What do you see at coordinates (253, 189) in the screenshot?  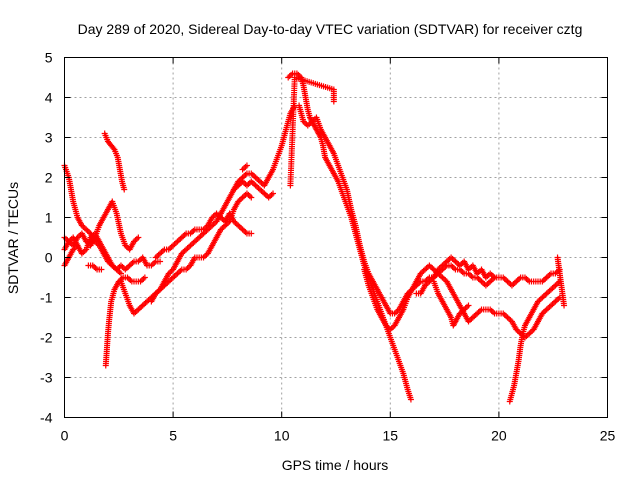 I see `series-track-k` at bounding box center [253, 189].